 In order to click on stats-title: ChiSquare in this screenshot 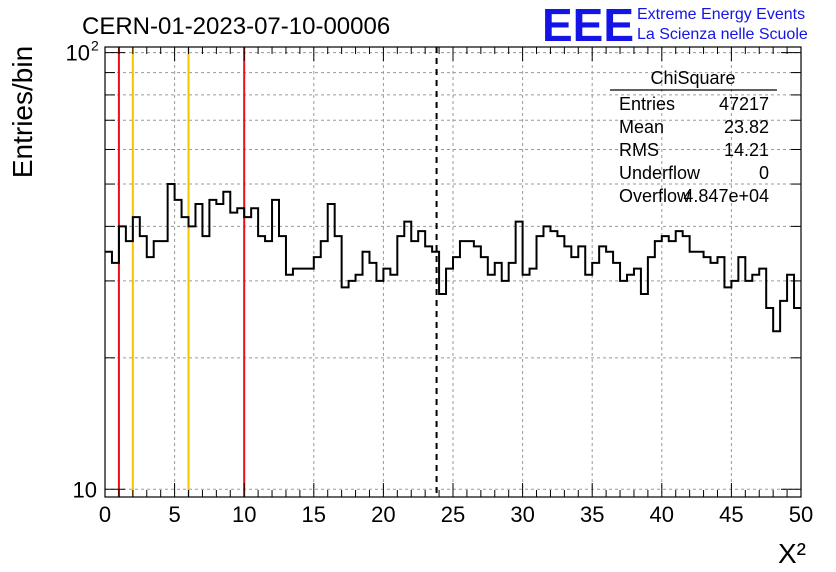, I will do `click(692, 78)`.